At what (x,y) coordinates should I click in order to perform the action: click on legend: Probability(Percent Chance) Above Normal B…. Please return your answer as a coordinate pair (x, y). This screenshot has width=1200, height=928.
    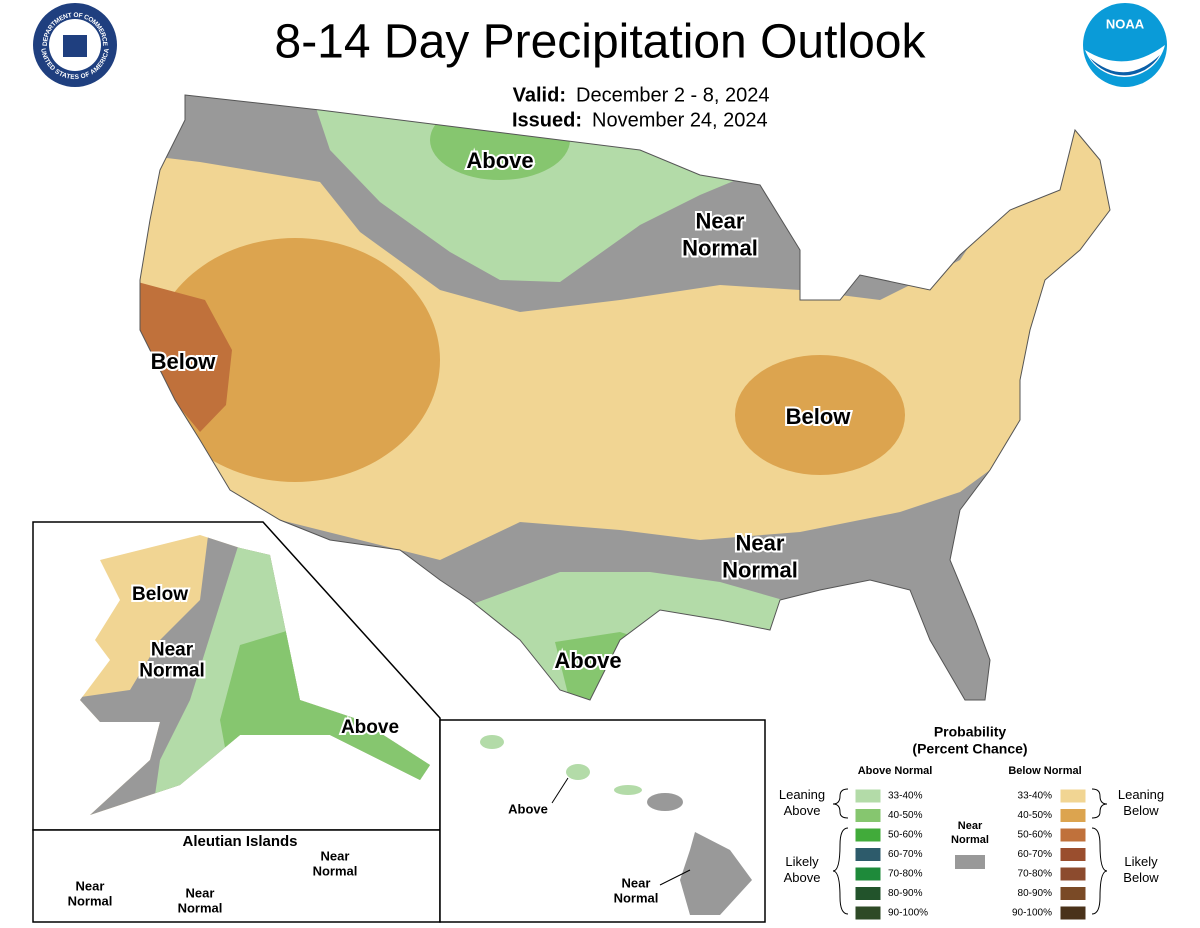
    Looking at the image, I should click on (971, 822).